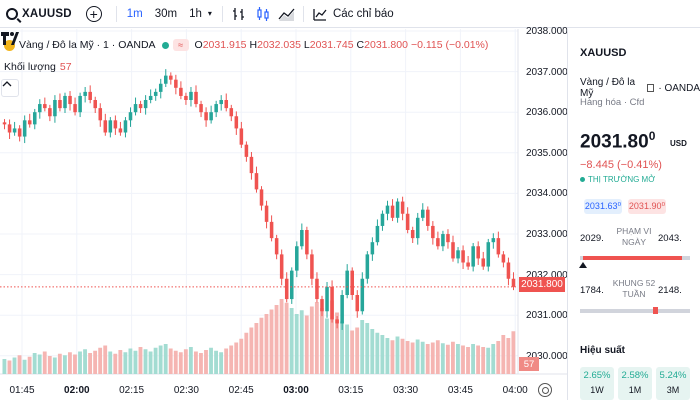  What do you see at coordinates (134, 13) in the screenshot?
I see `interval-1m: 1m` at bounding box center [134, 13].